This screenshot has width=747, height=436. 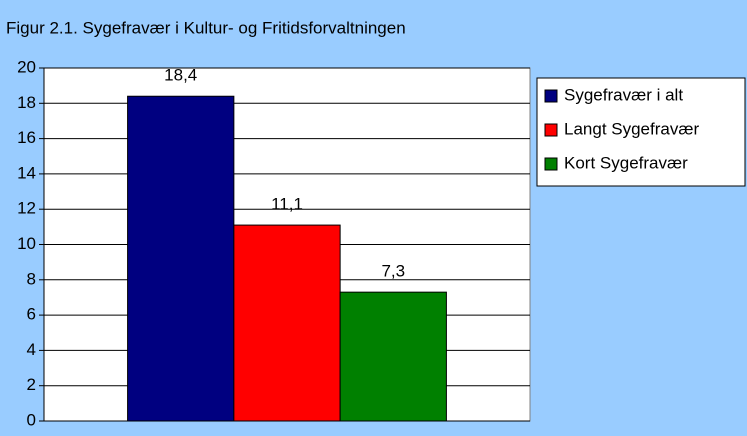 I want to click on legend-label: Langt Sygefravær, so click(x=631, y=128).